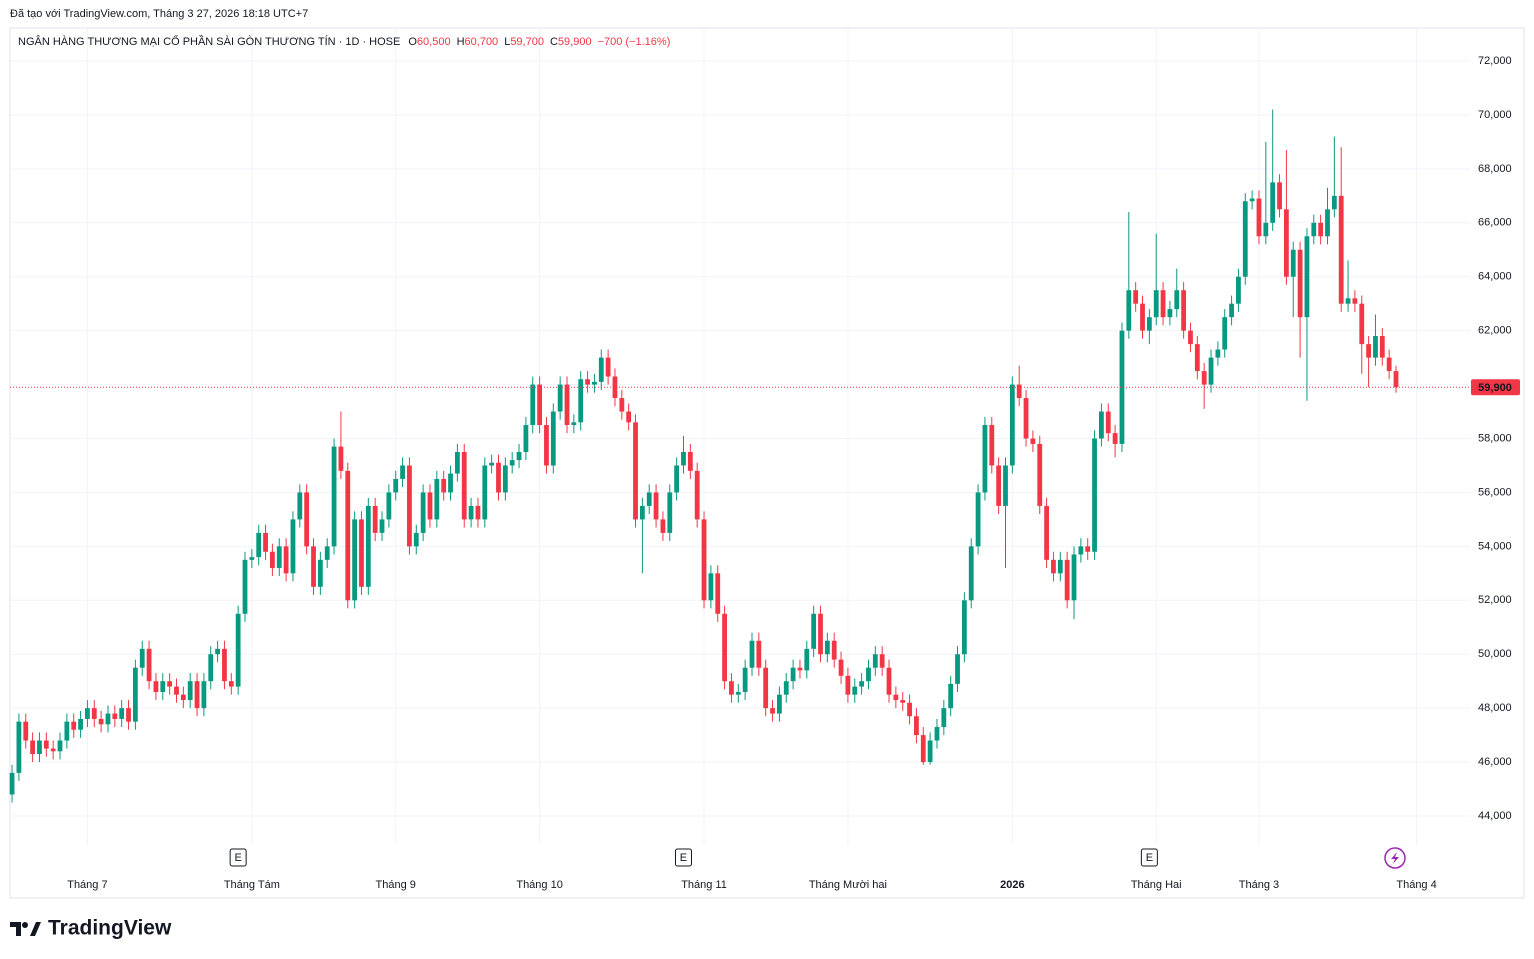  I want to click on ohlc-key: C, so click(554, 42).